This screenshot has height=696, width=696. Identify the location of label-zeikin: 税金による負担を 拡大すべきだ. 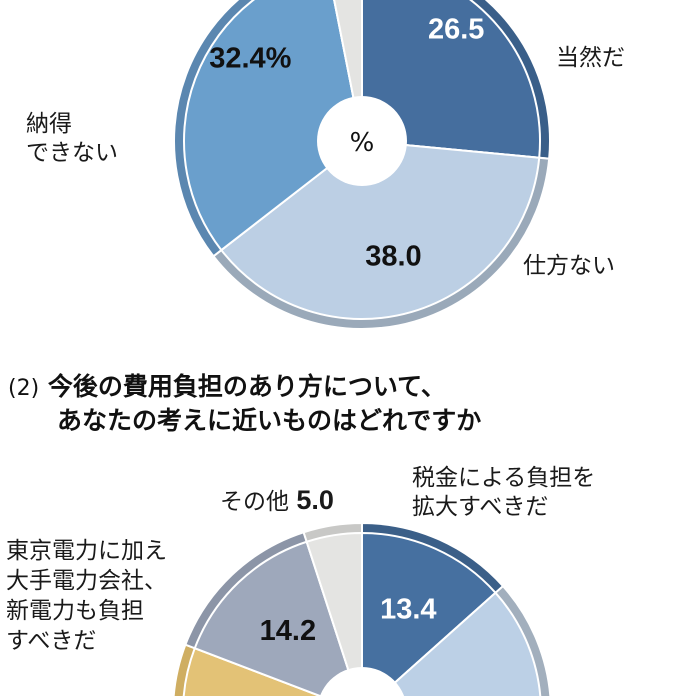
(504, 492).